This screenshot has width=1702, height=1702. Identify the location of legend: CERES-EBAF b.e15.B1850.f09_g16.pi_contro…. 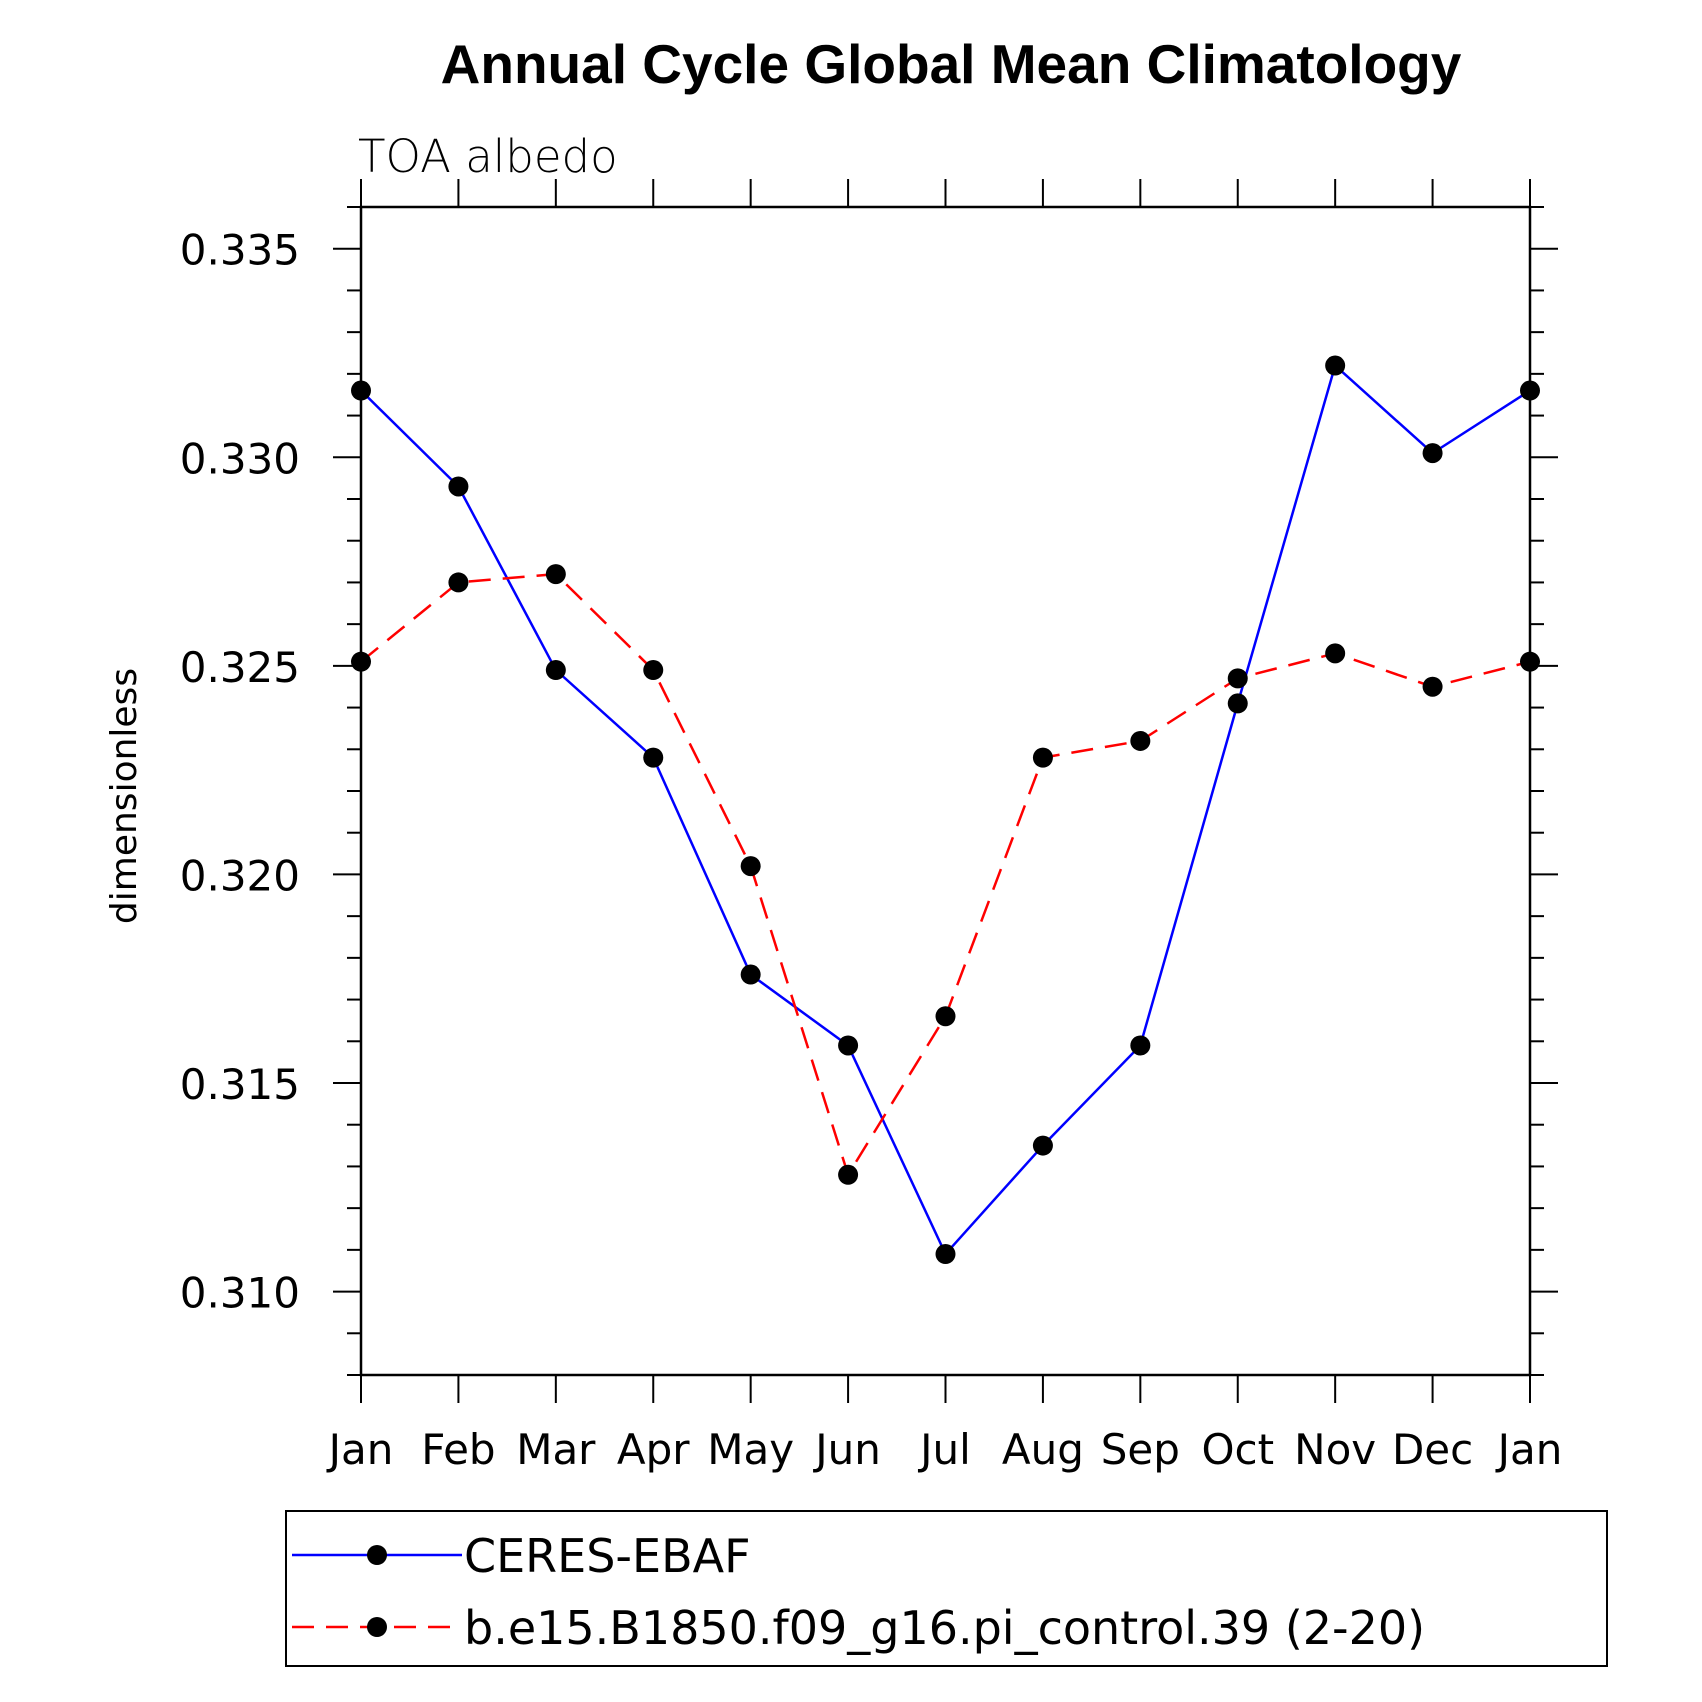
(946, 1588).